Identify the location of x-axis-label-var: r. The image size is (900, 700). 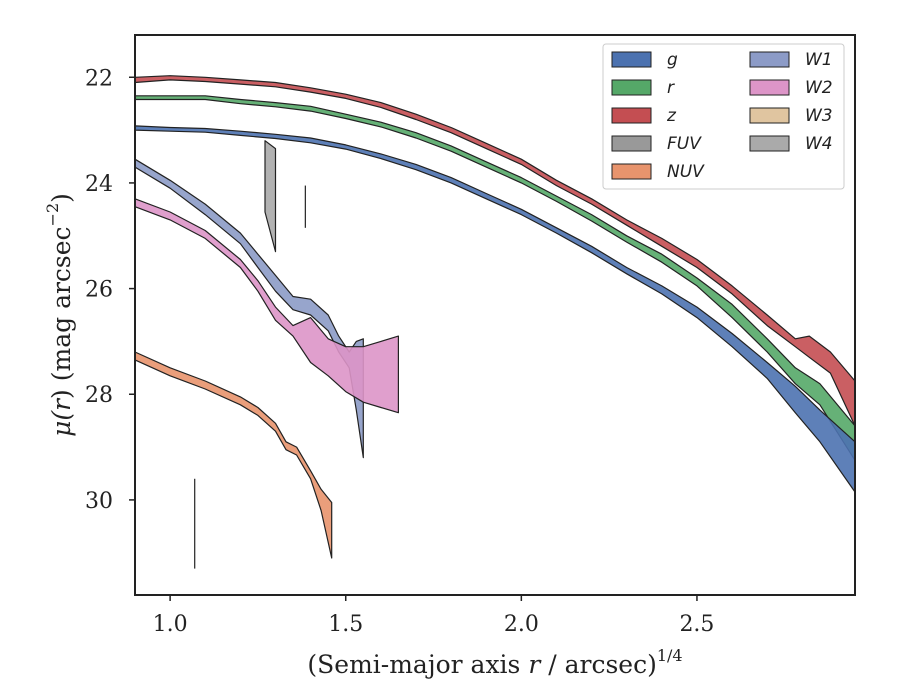
(535, 664).